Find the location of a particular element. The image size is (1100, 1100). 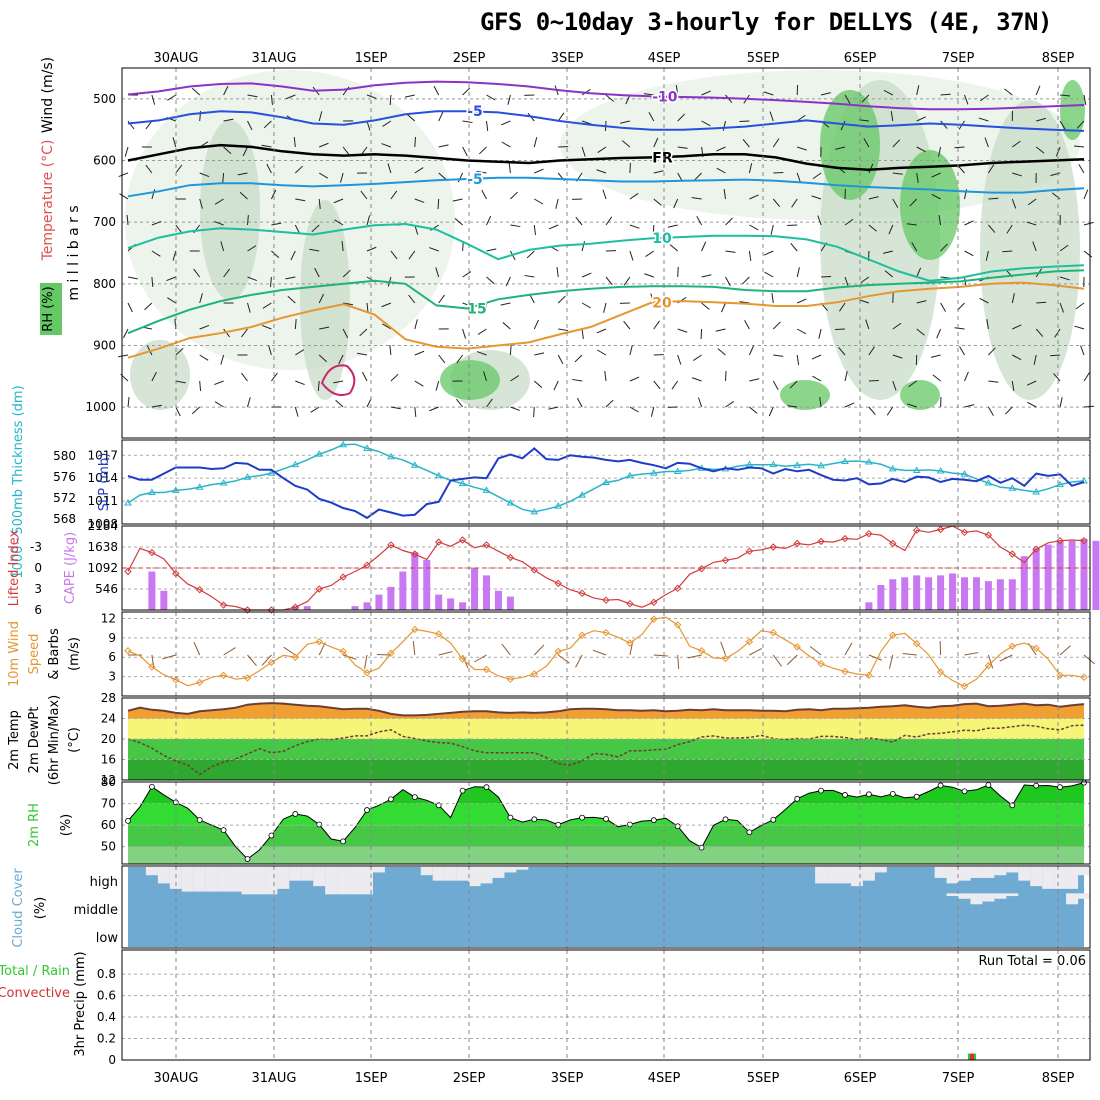

contour-label: -5 is located at coordinates (475, 112).